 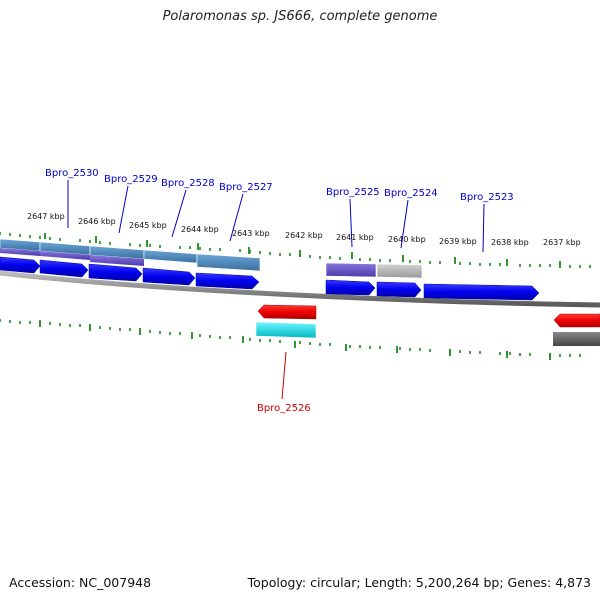 I want to click on inner-major-ticks, so click(x=295, y=340).